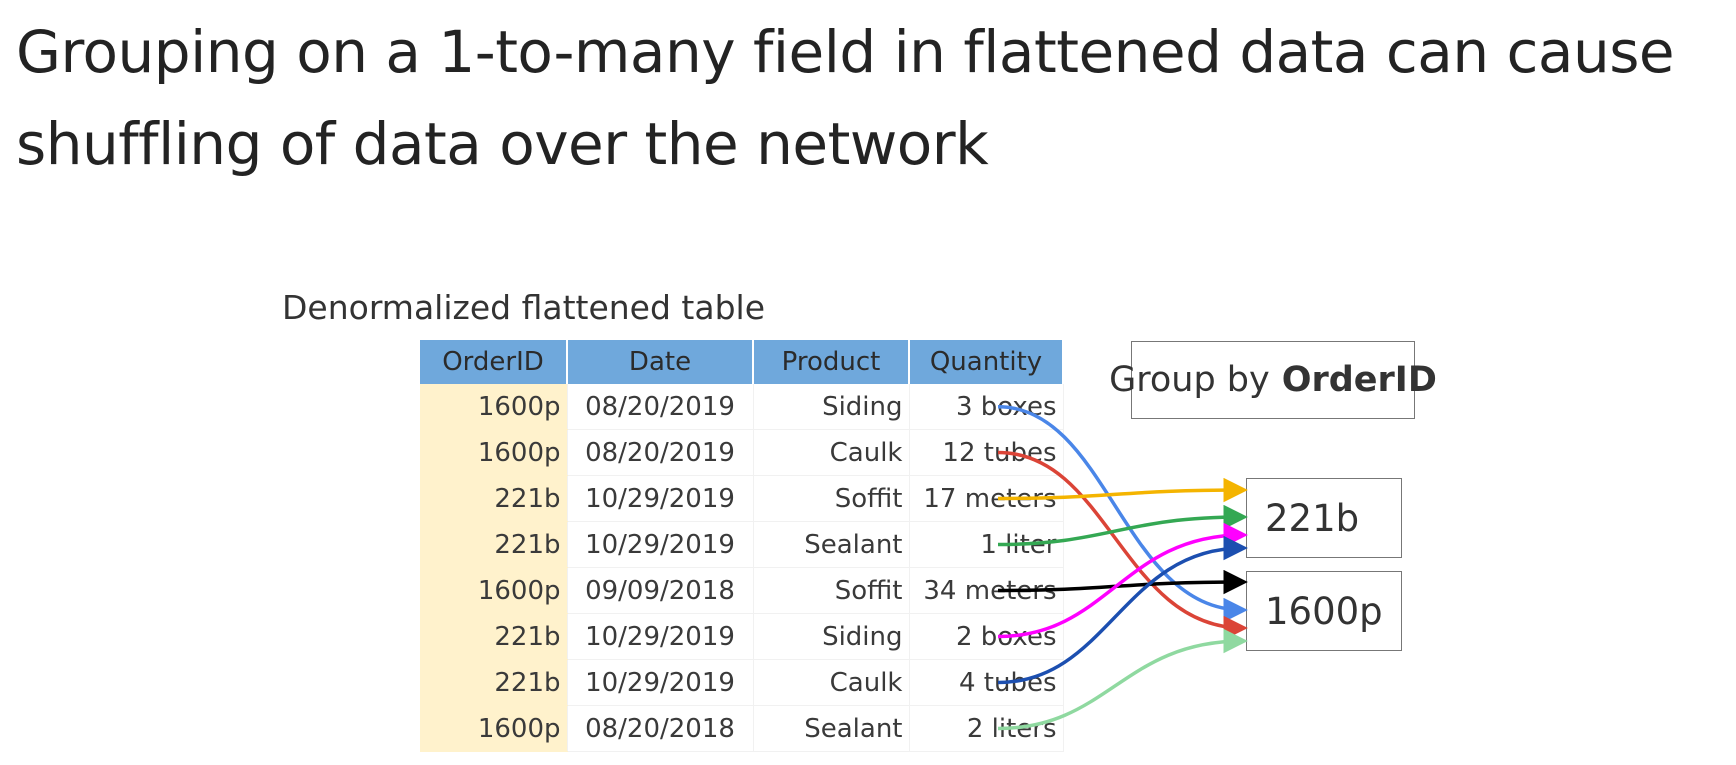  I want to click on table-row: 1600p 09/09/2018 Soffit 34 meters, so click(742, 590).